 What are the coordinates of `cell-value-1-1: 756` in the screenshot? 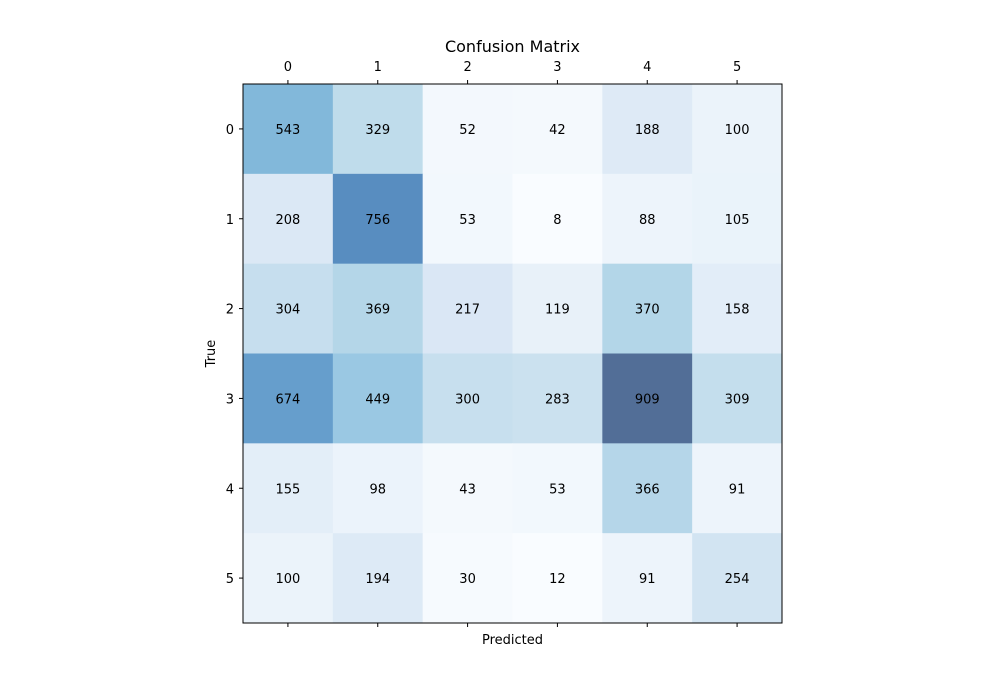 It's located at (377, 220).